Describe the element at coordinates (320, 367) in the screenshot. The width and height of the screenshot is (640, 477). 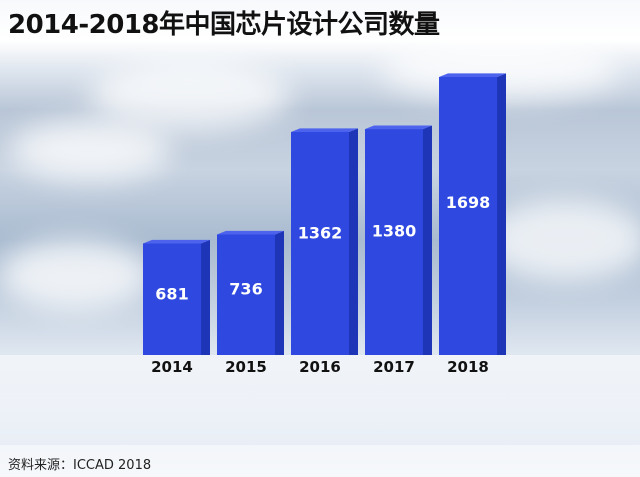
I see `x-tick-label: 2016` at that location.